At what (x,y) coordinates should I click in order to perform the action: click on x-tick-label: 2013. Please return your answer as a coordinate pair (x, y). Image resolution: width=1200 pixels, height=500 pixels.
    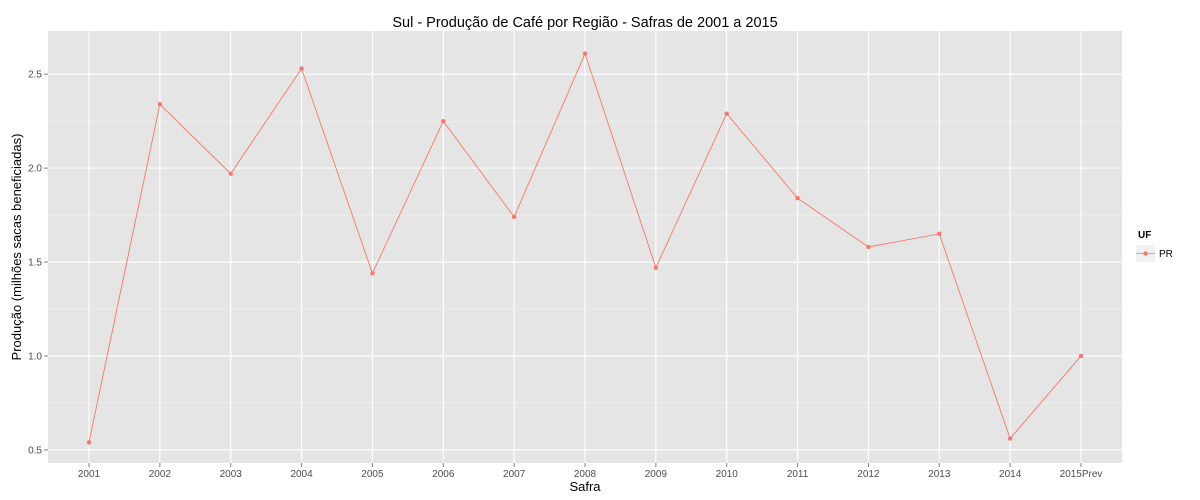
    Looking at the image, I should click on (939, 474).